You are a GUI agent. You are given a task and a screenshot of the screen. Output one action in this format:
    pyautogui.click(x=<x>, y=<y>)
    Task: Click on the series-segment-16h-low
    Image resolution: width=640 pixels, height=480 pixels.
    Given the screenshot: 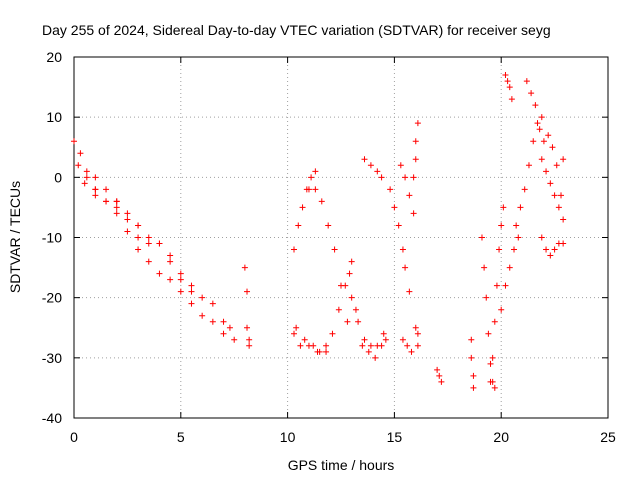 What is the action you would take?
    pyautogui.click(x=410, y=339)
    